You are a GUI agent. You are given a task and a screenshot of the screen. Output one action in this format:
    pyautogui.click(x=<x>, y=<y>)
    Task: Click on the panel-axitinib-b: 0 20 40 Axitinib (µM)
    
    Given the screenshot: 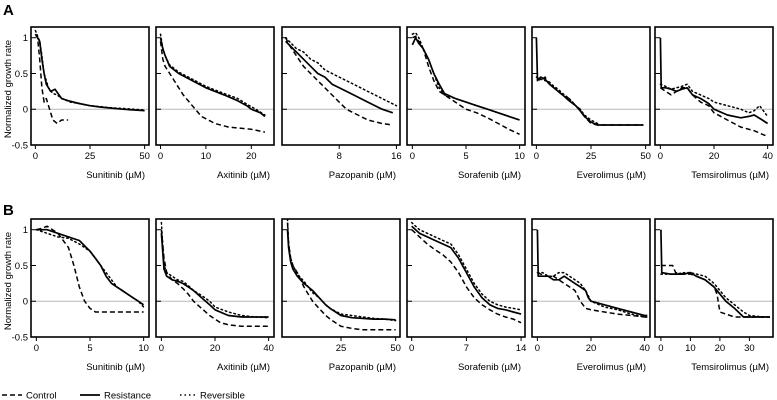 What is the action you would take?
    pyautogui.click(x=215, y=295)
    